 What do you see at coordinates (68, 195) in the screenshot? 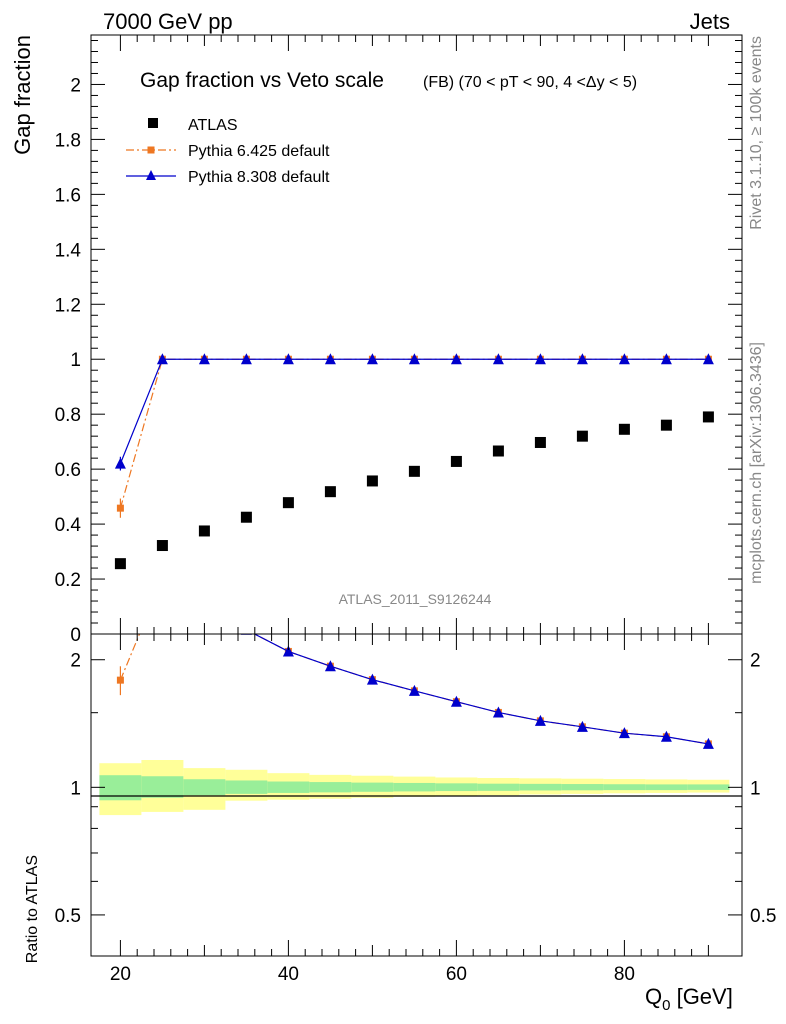
I see `y-tick-label: 1.6` at bounding box center [68, 195].